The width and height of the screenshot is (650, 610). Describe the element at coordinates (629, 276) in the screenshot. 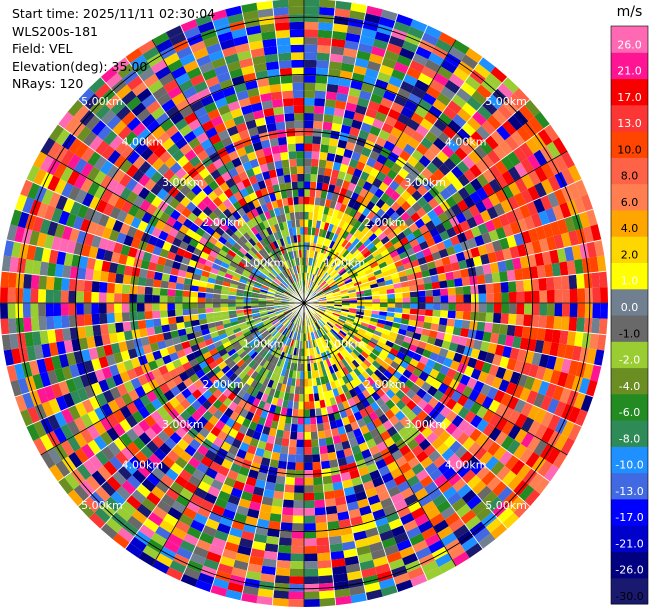

I see `colorbar-bin` at that location.